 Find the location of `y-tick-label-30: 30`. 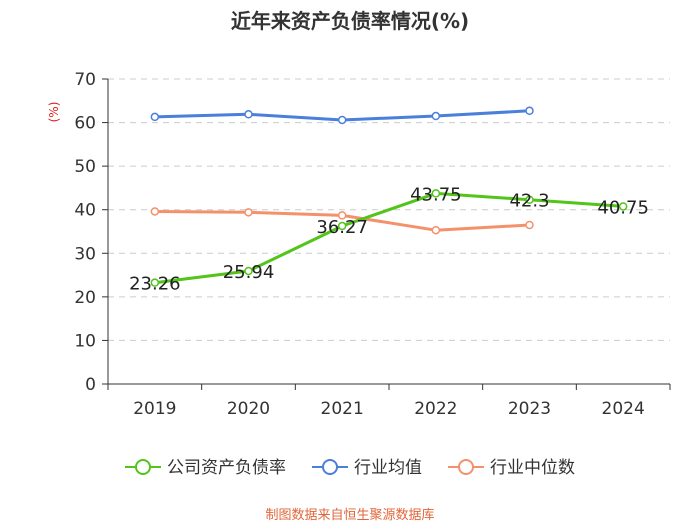

y-tick-label-30: 30 is located at coordinates (85, 254).